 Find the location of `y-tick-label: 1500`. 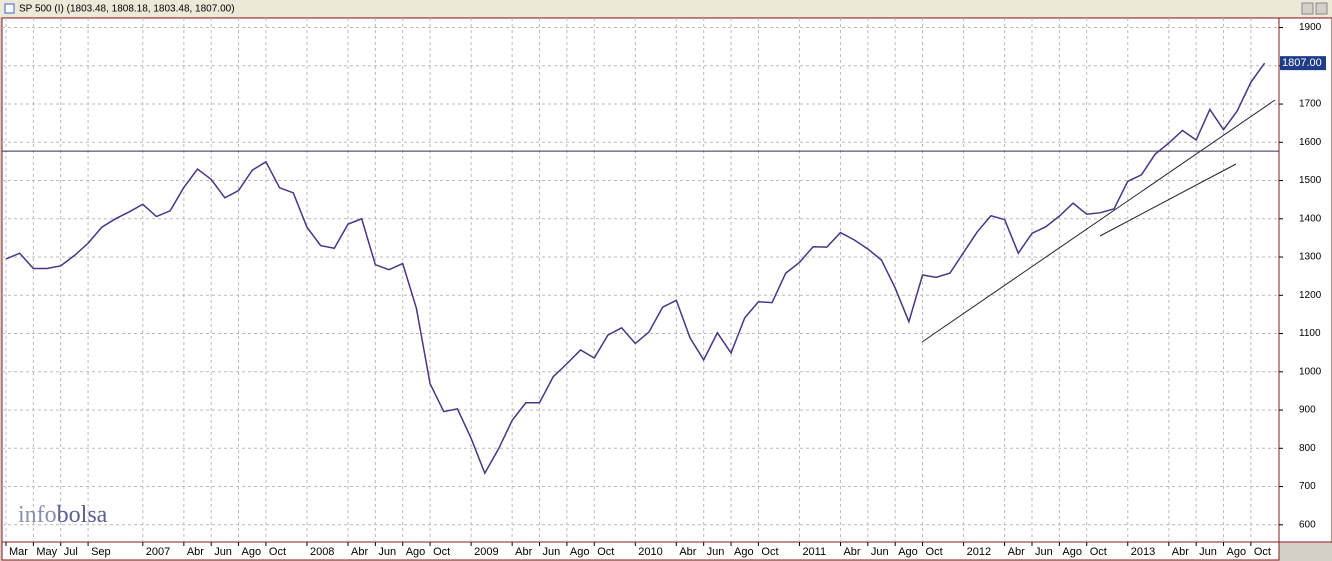

y-tick-label: 1500 is located at coordinates (1310, 180).